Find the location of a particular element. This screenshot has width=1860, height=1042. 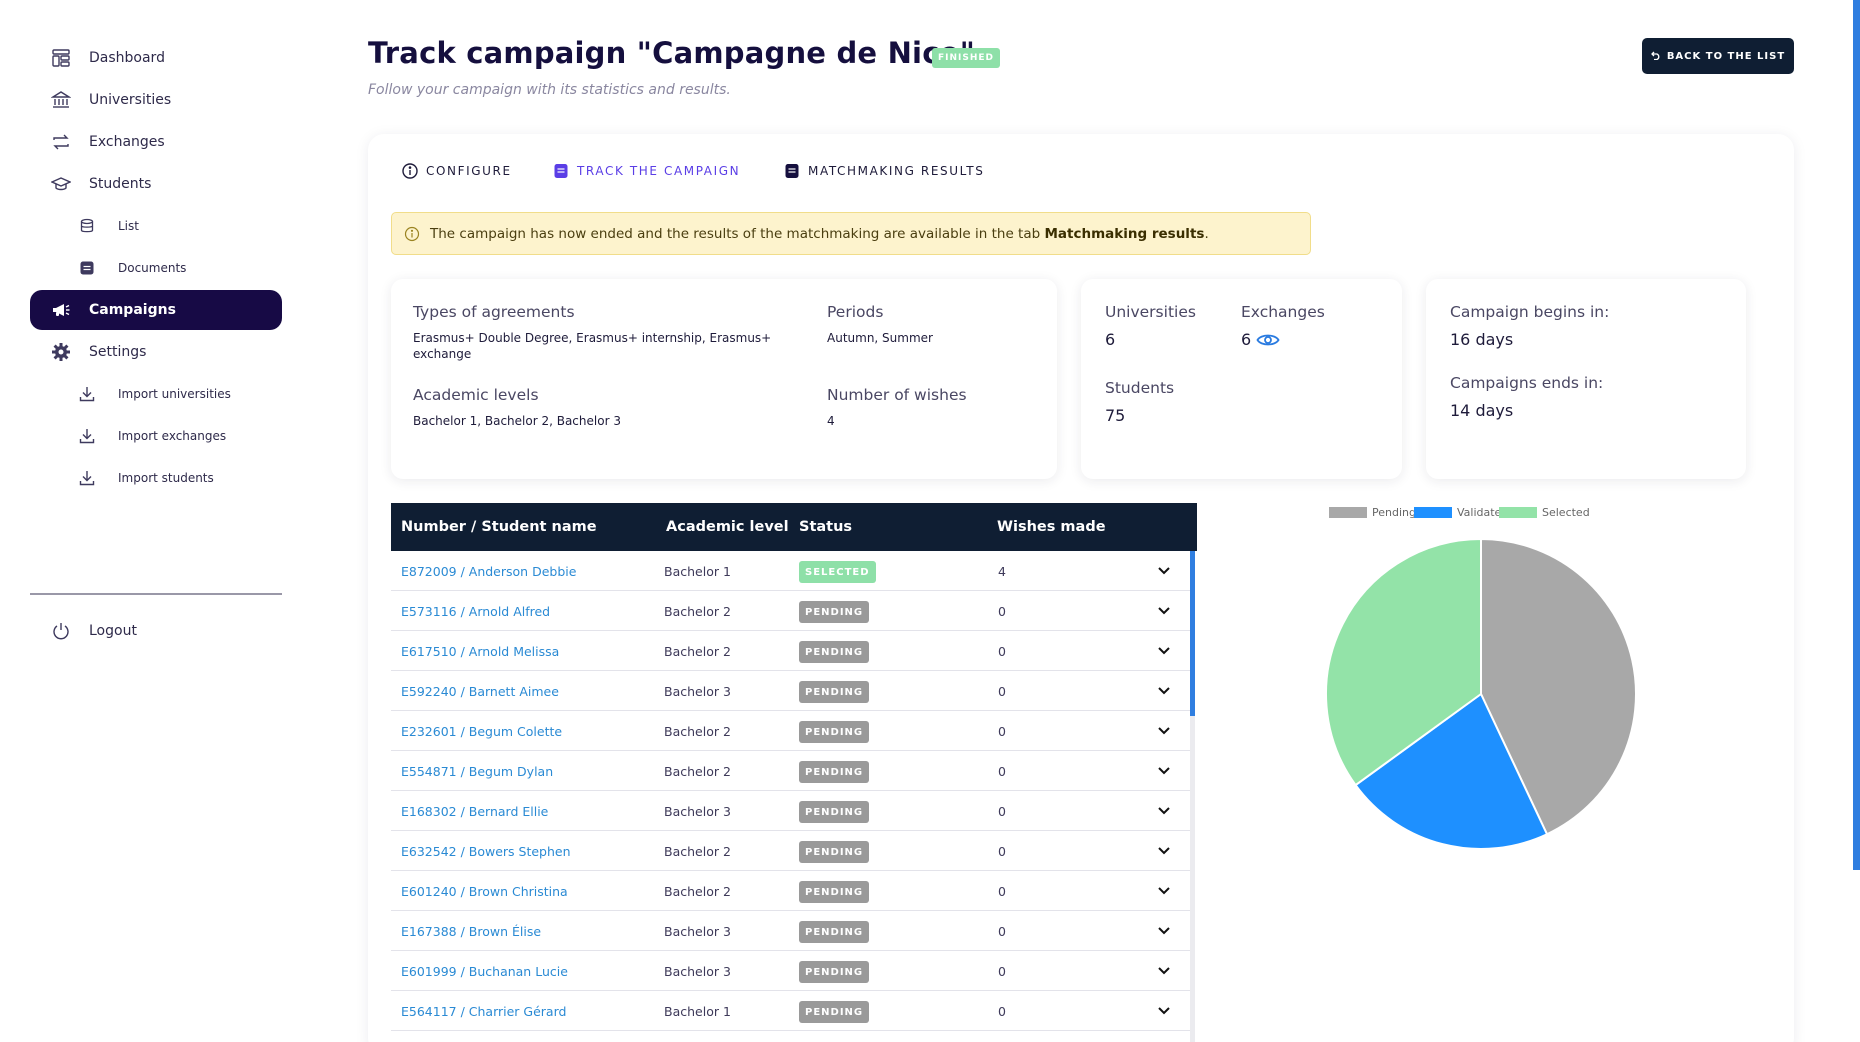

alert-link: Matchmaking results is located at coordinates (1124, 233).